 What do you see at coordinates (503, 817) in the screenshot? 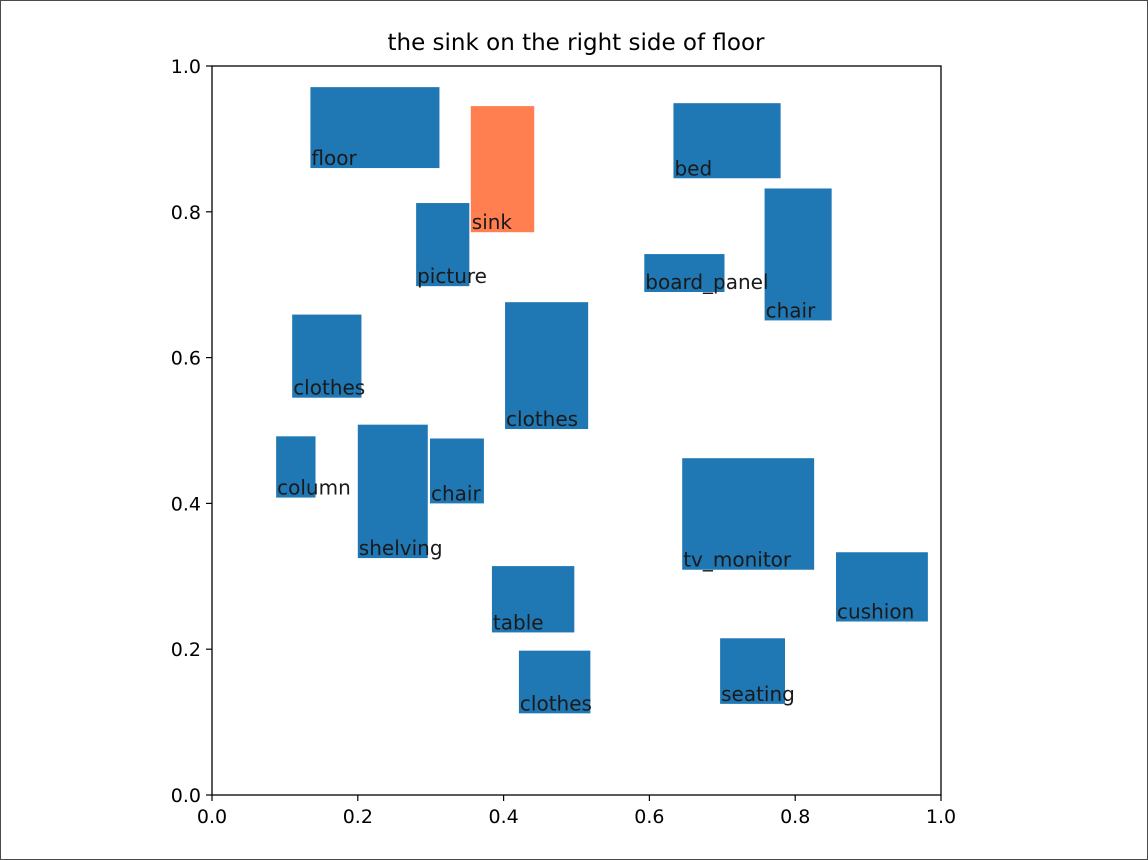
I see `x-tick-label: 0.4` at bounding box center [503, 817].